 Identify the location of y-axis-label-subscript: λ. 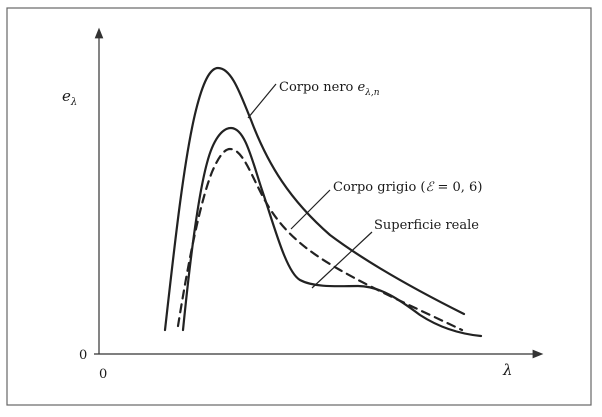
(73, 102).